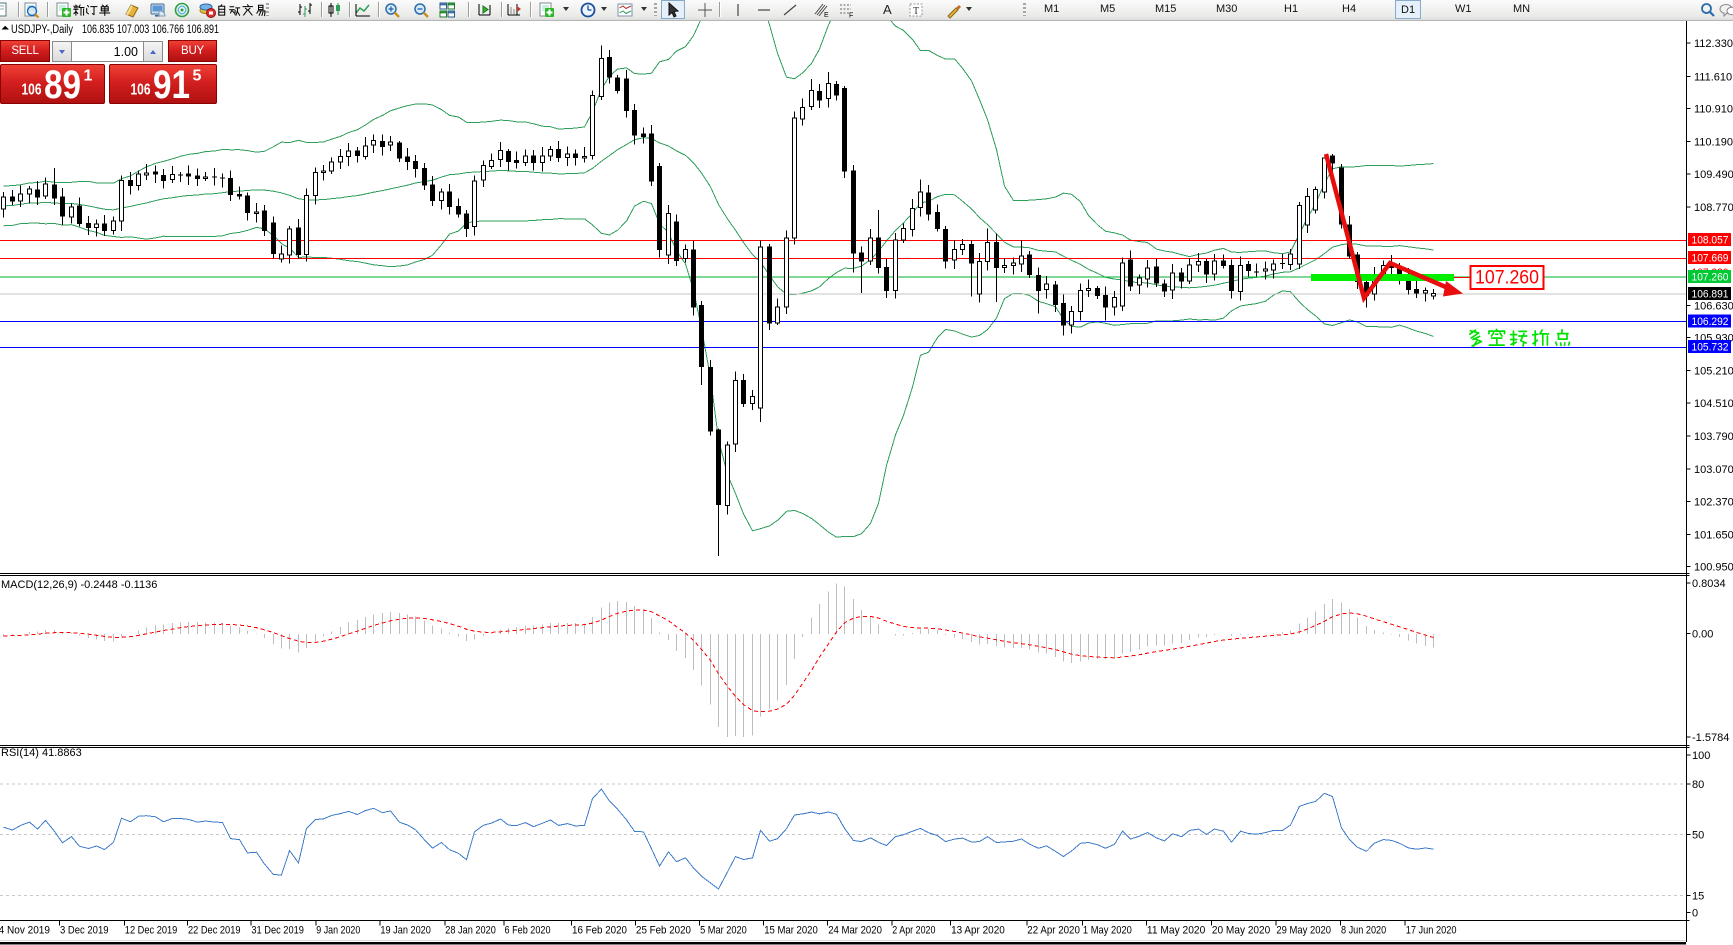  What do you see at coordinates (1303, 931) in the screenshot?
I see `svg-text: 29 May 2020` at bounding box center [1303, 931].